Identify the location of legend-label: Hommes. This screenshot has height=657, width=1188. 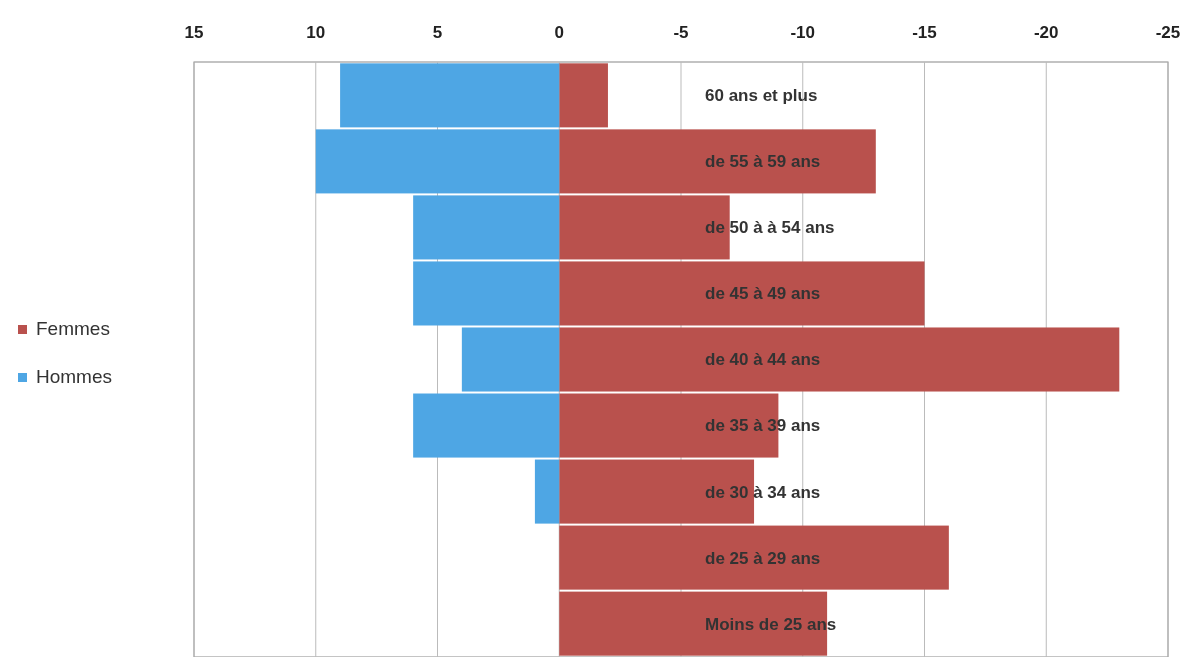
(74, 376).